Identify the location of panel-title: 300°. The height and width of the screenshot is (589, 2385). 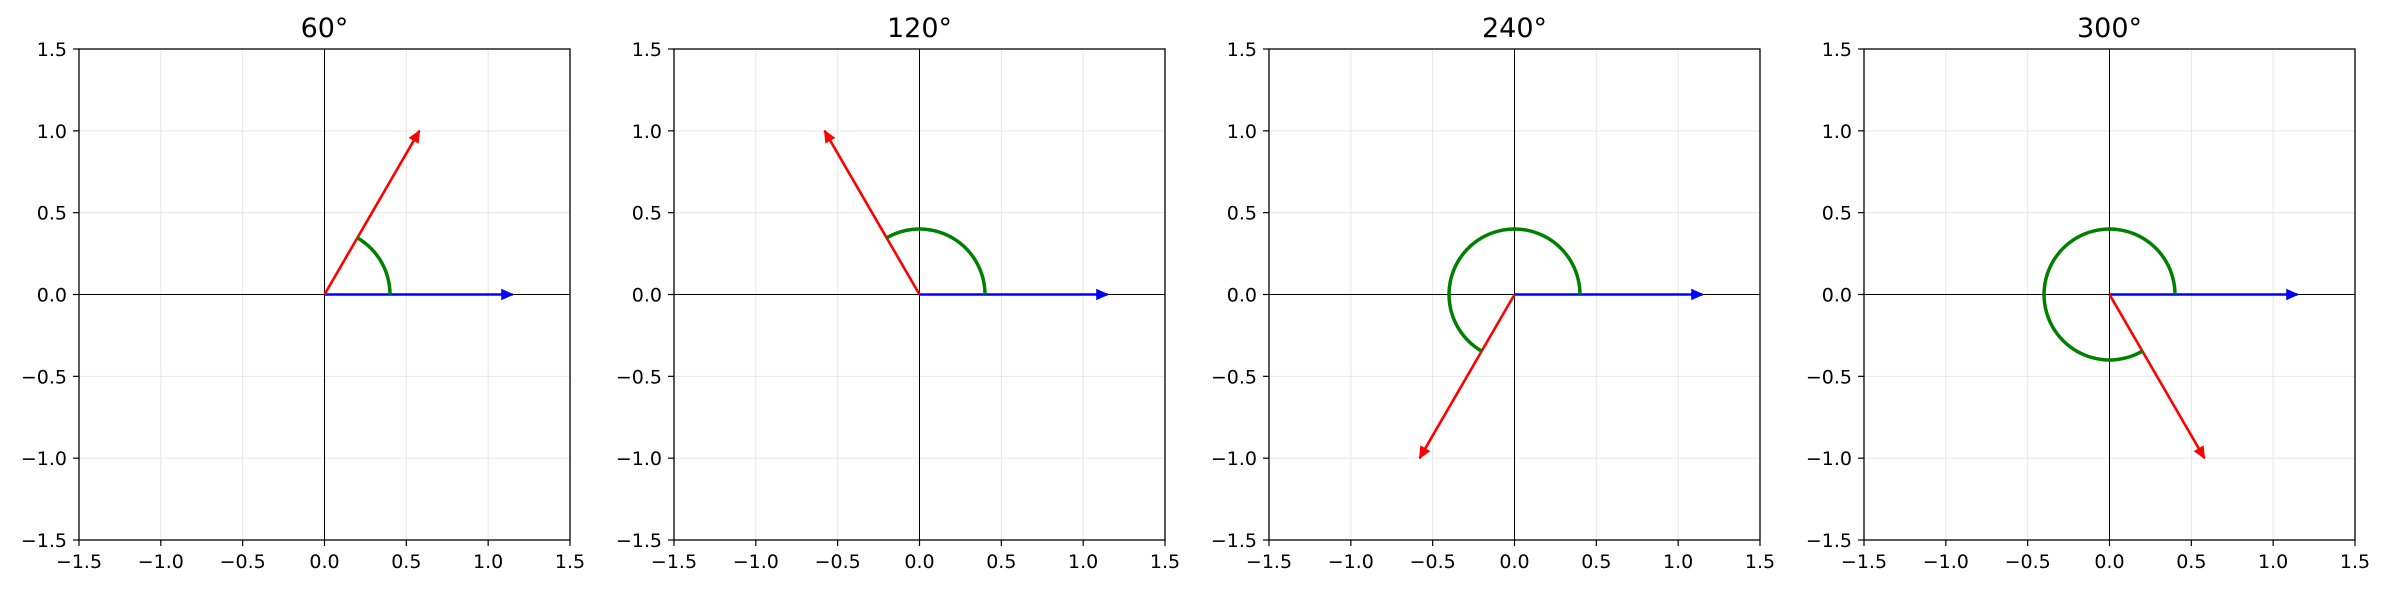
(2109, 28).